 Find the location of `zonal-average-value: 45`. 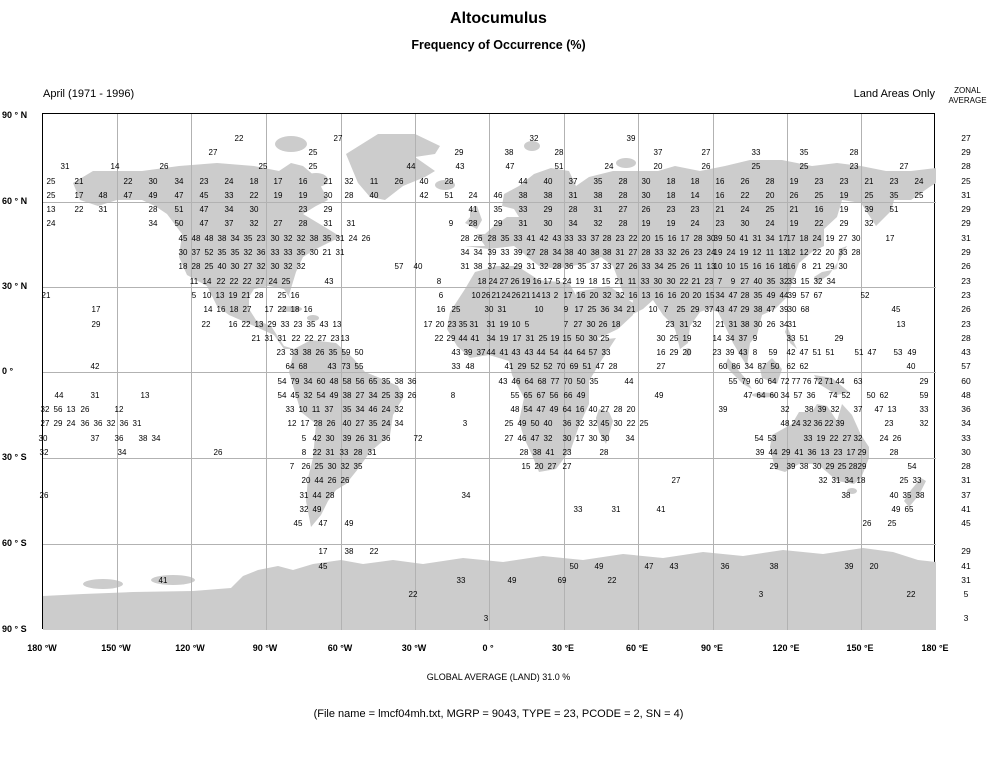

zonal-average-value: 45 is located at coordinates (966, 523).